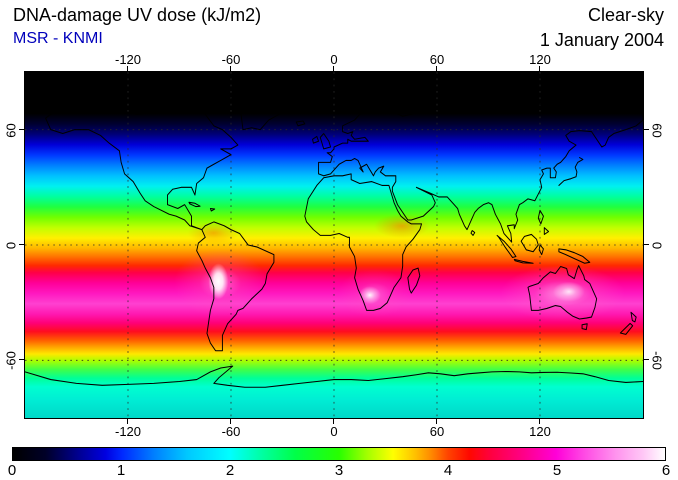 Image resolution: width=678 pixels, height=480 pixels. What do you see at coordinates (121, 470) in the screenshot?
I see `colorbar-tick-label: 1` at bounding box center [121, 470].